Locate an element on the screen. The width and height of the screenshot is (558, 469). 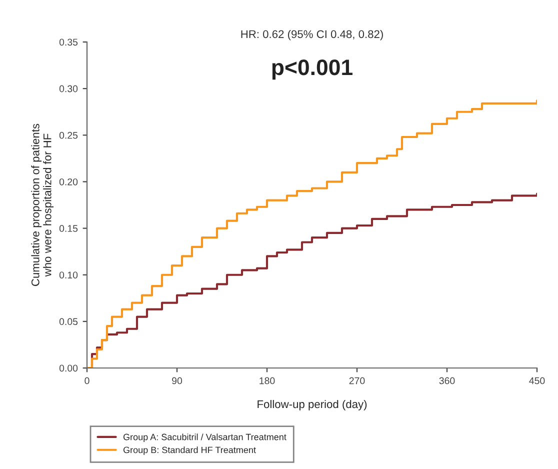
y-tick-label: 0.30 is located at coordinates (68, 88).